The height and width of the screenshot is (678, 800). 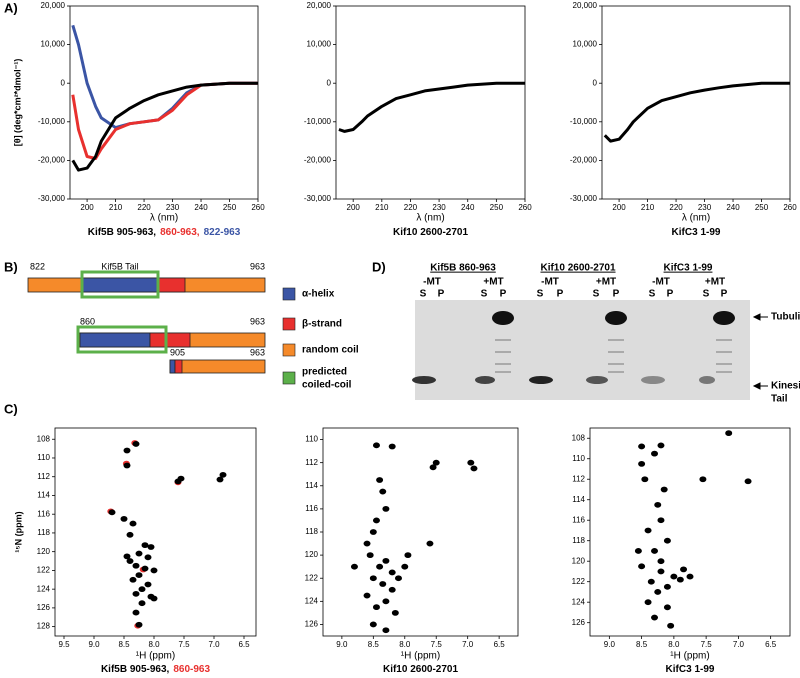 What do you see at coordinates (779, 399) in the screenshot?
I see `marker-label: Tail` at bounding box center [779, 399].